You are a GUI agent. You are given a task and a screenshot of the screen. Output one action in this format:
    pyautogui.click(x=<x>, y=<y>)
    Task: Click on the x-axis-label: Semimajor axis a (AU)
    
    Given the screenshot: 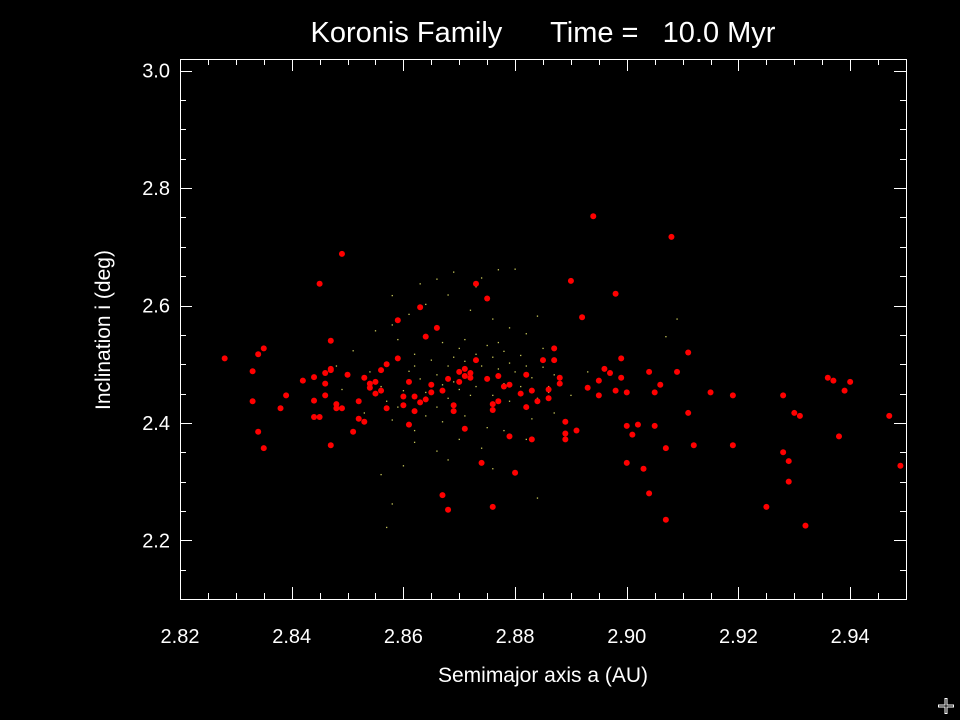 What is the action you would take?
    pyautogui.click(x=543, y=675)
    